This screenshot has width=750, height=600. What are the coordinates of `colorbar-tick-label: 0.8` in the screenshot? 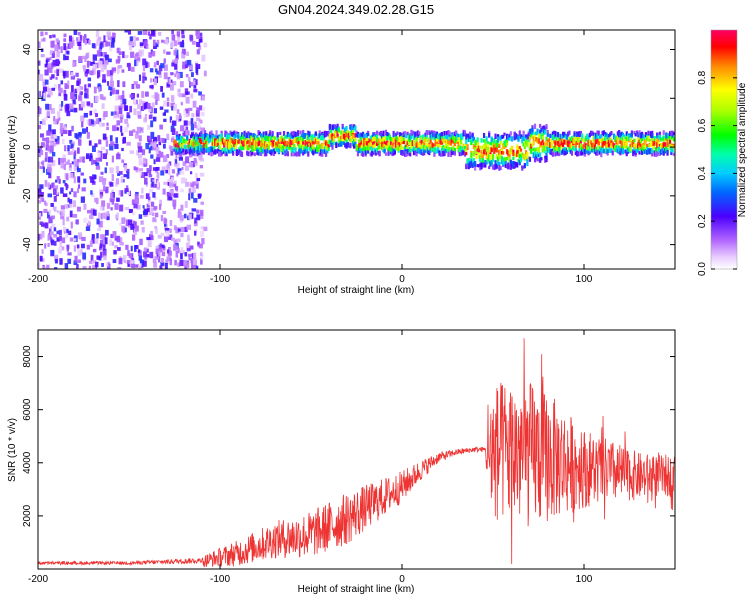 It's located at (702, 77).